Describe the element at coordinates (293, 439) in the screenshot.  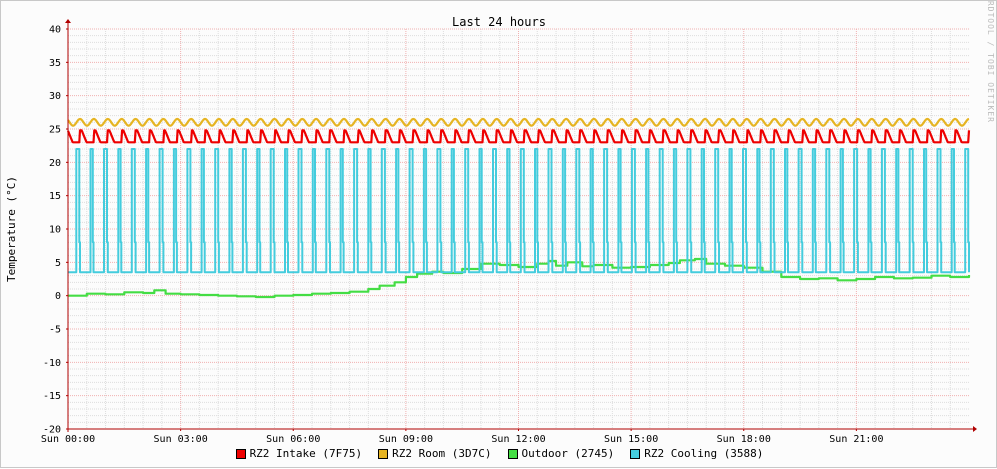
I see `x-tick-label: Sun 06:00` at that location.